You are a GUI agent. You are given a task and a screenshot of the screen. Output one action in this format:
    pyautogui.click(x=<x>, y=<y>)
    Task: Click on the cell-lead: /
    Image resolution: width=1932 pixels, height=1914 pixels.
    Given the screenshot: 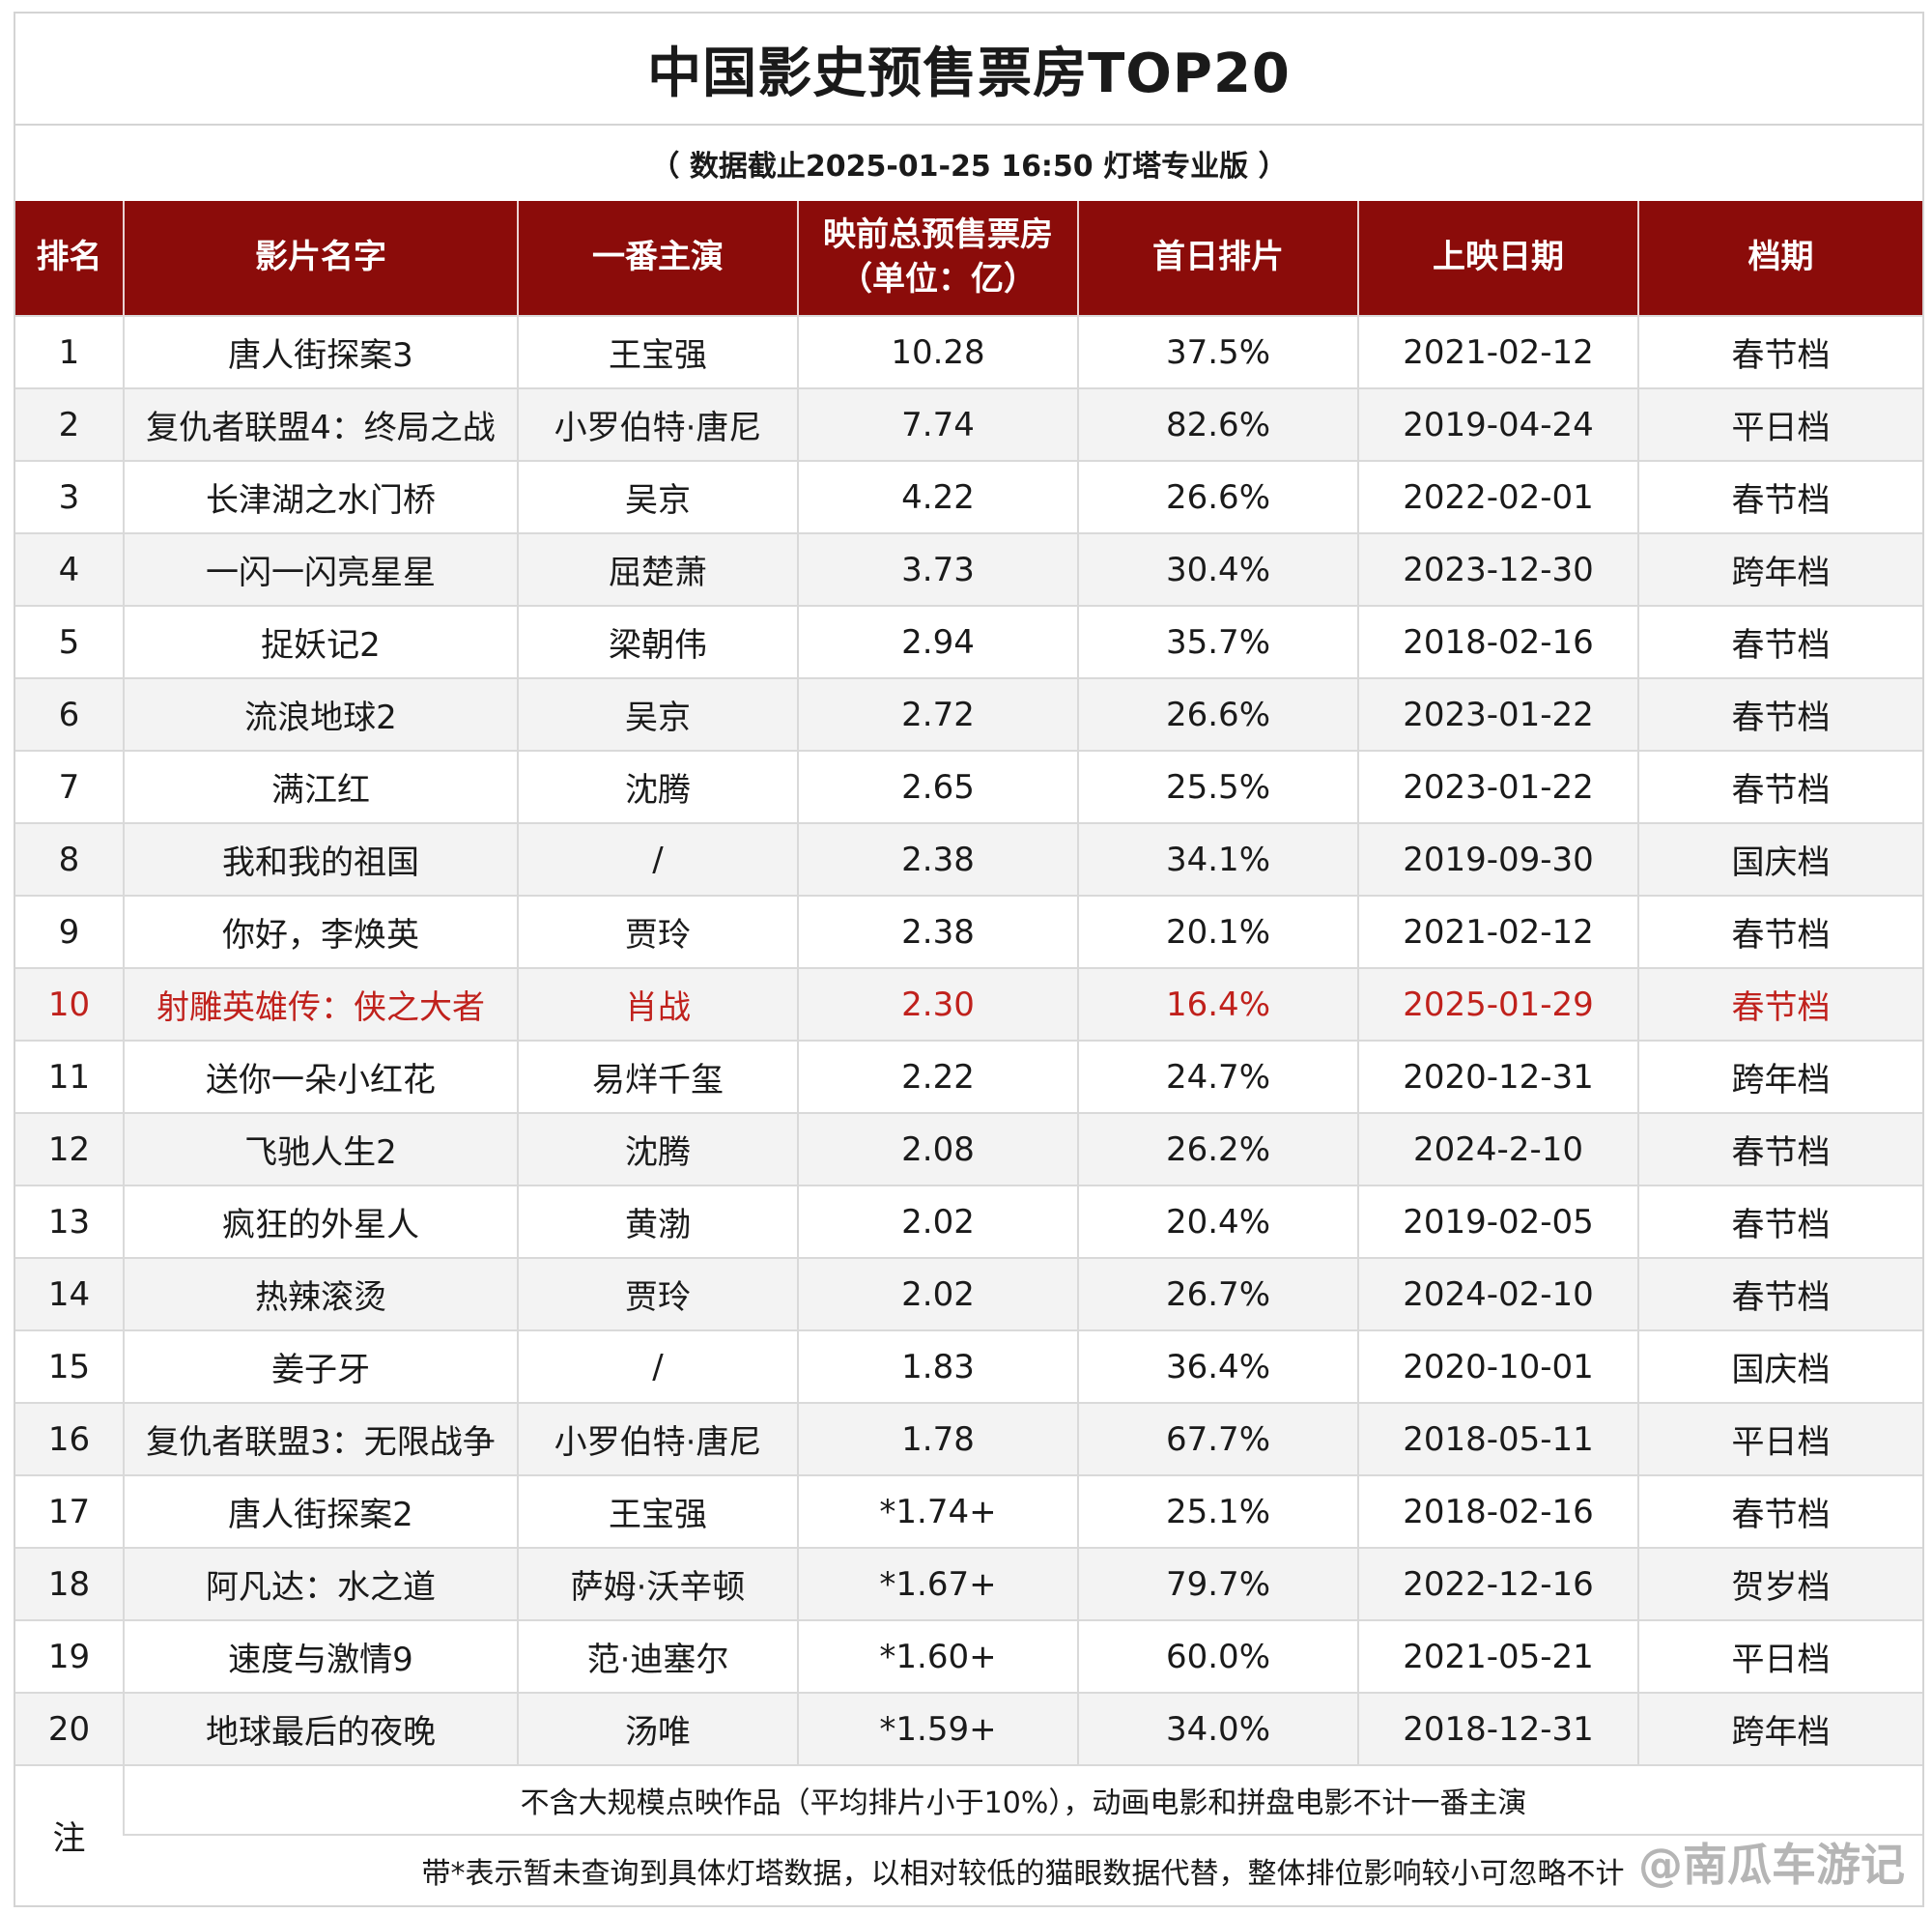 What is the action you would take?
    pyautogui.click(x=657, y=1366)
    